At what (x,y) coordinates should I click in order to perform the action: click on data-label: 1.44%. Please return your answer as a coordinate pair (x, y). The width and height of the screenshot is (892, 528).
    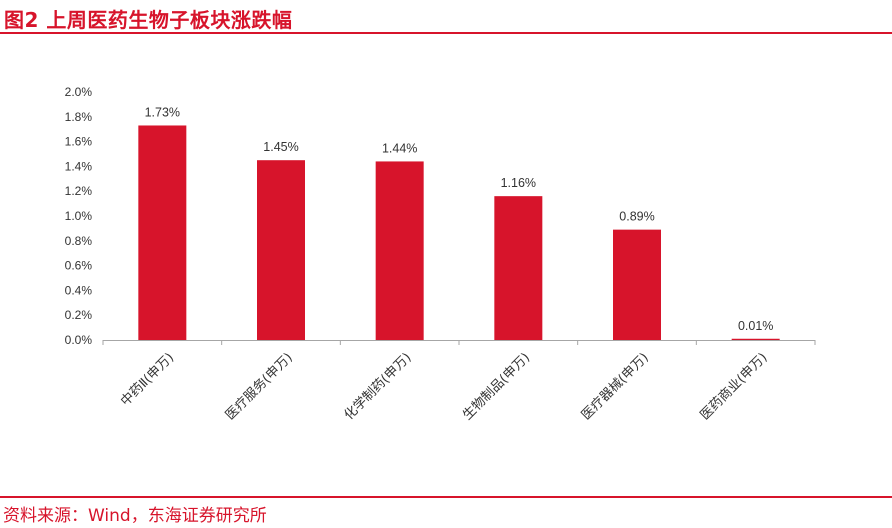
    Looking at the image, I should click on (399, 148).